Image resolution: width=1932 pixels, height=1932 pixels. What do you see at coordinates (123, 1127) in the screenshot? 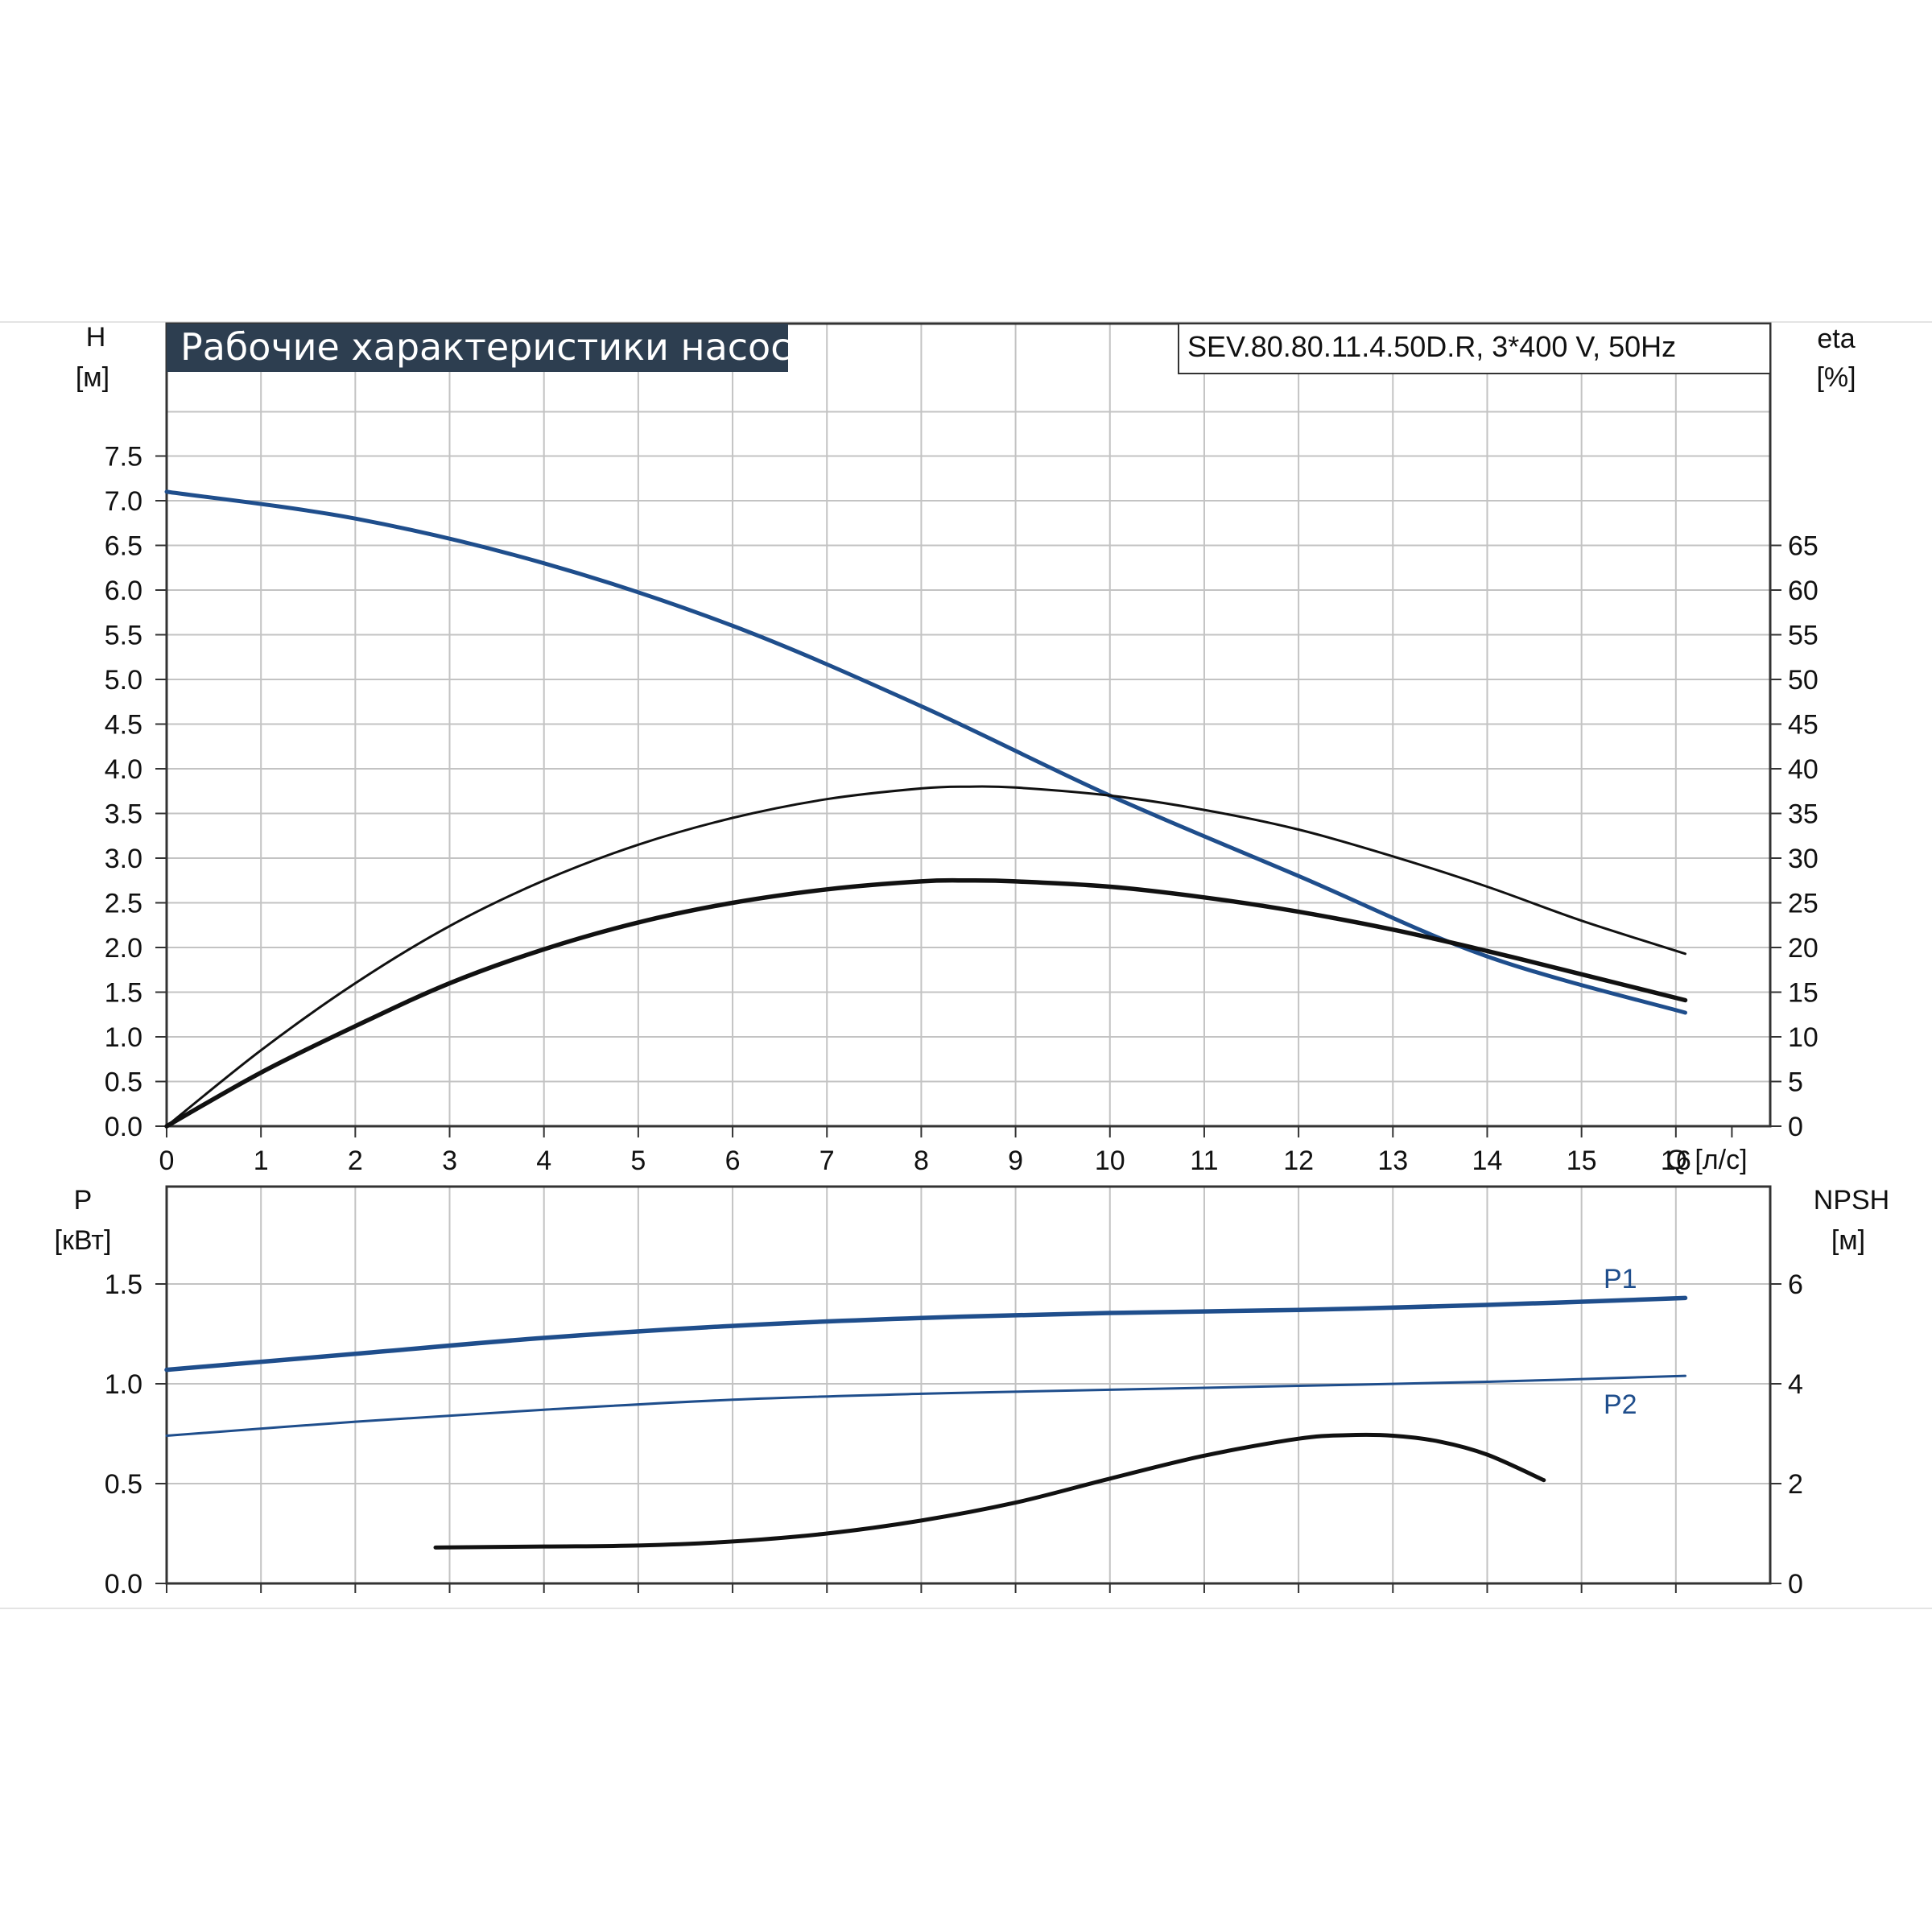
I see `h-tick-label: 0.0` at bounding box center [123, 1127].